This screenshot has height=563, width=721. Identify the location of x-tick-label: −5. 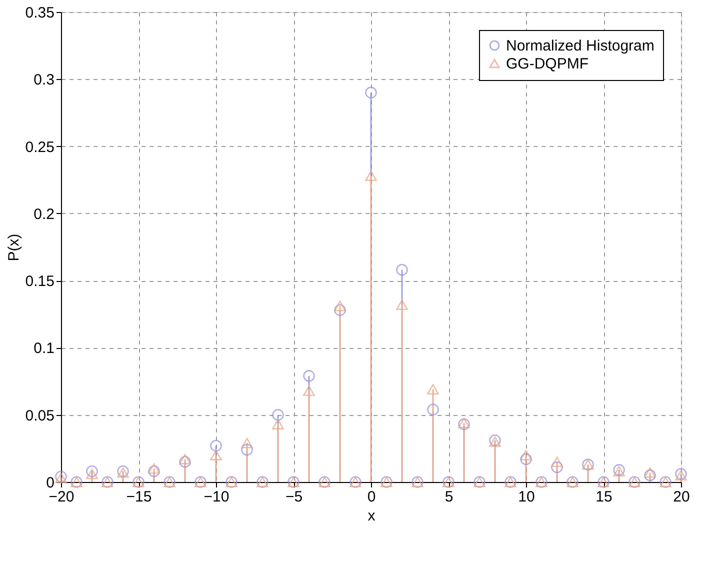
(294, 497).